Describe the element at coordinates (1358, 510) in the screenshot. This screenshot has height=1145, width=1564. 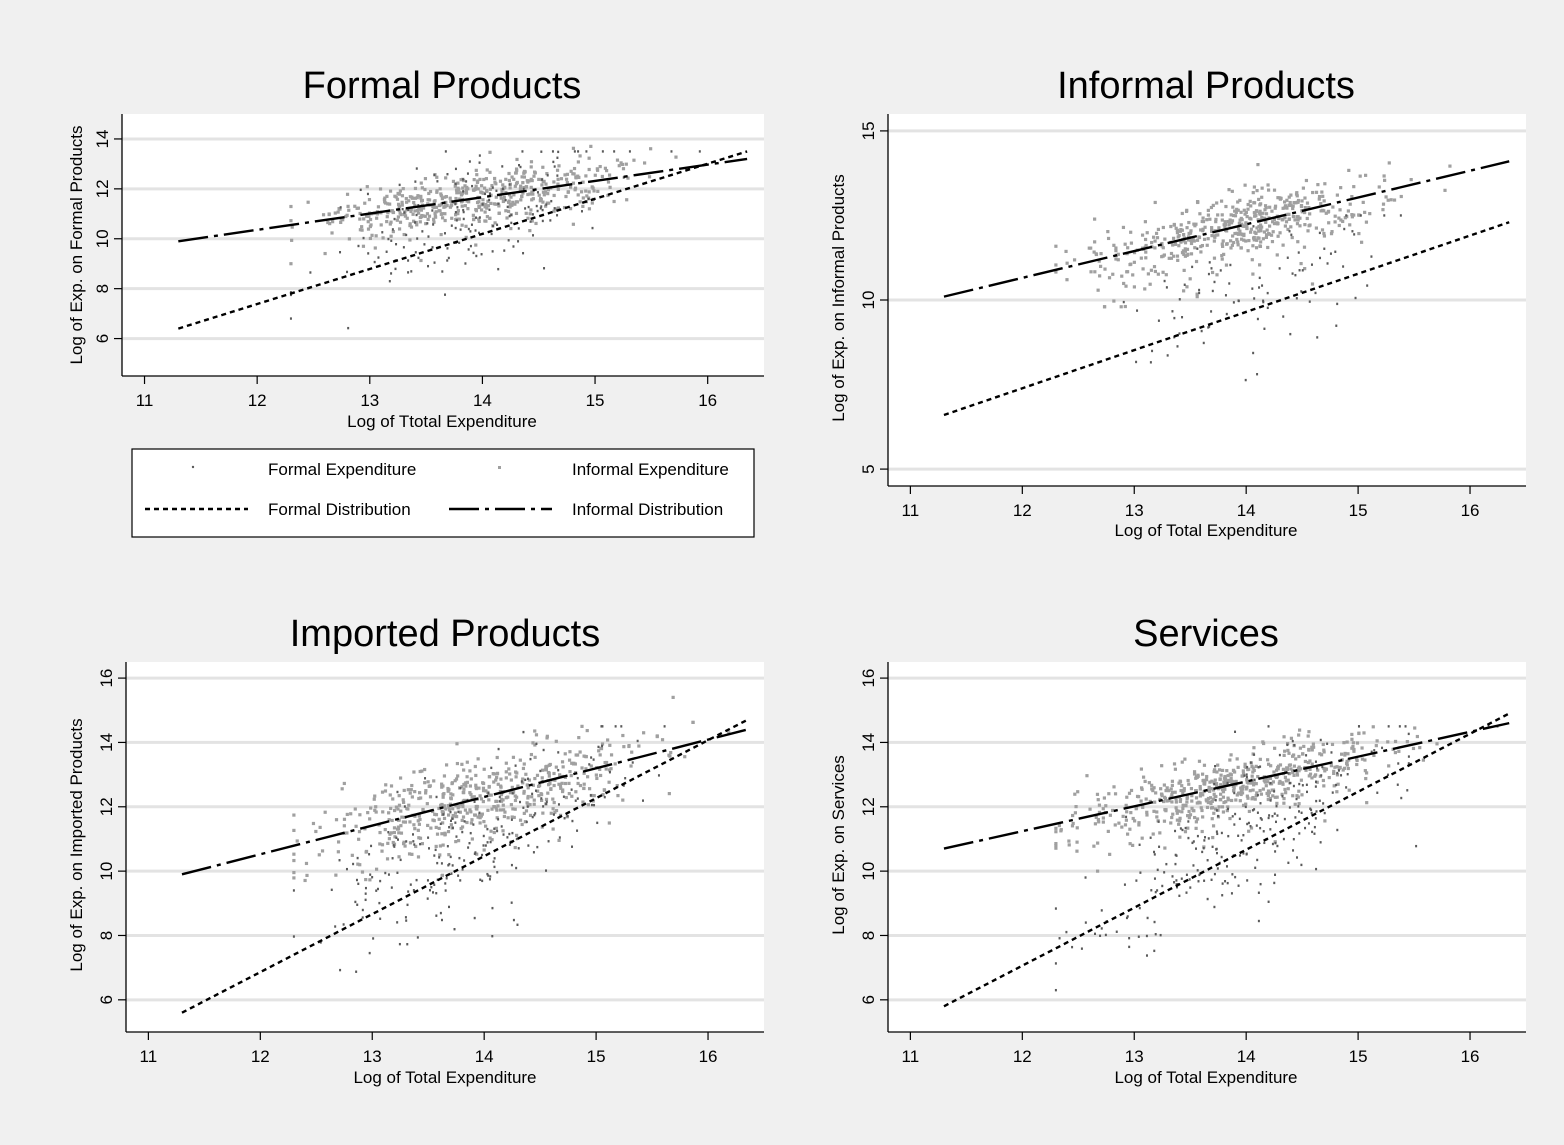
I see `x-tick-label: 15` at that location.